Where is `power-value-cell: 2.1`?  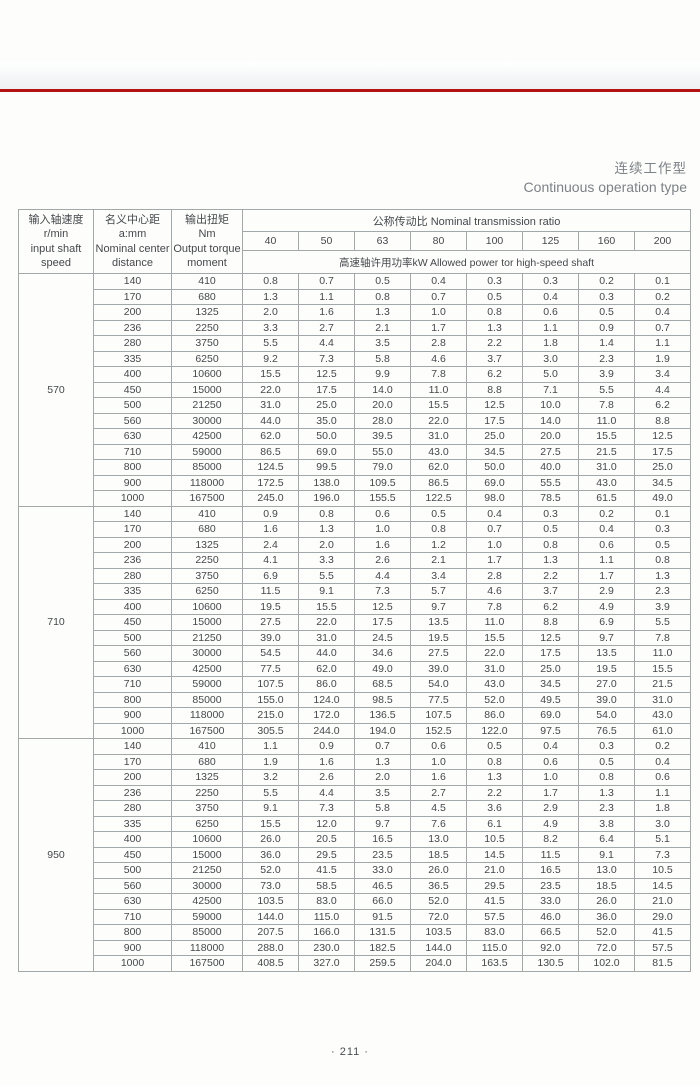 power-value-cell: 2.1 is located at coordinates (438, 560).